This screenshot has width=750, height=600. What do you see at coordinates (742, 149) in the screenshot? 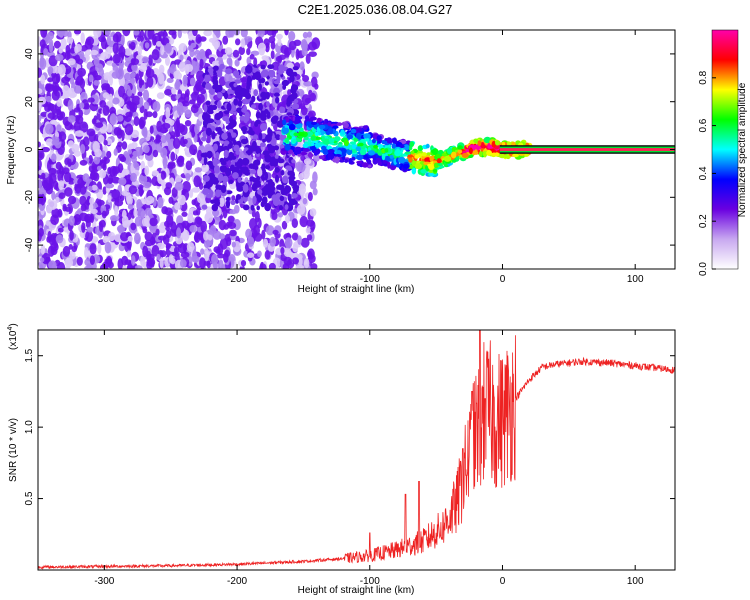
I see `colorbar-label: Normalized spectral amplitude` at bounding box center [742, 149].